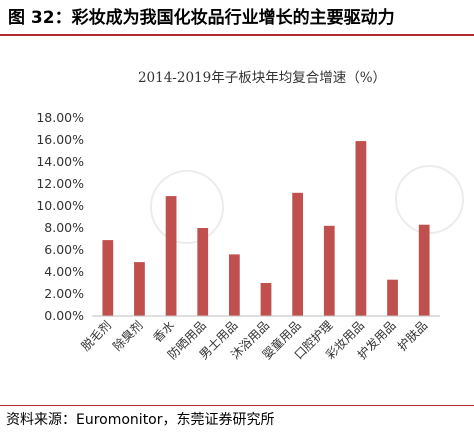  Describe the element at coordinates (64, 293) in the screenshot. I see `y-tick-label: 2.00%` at that location.